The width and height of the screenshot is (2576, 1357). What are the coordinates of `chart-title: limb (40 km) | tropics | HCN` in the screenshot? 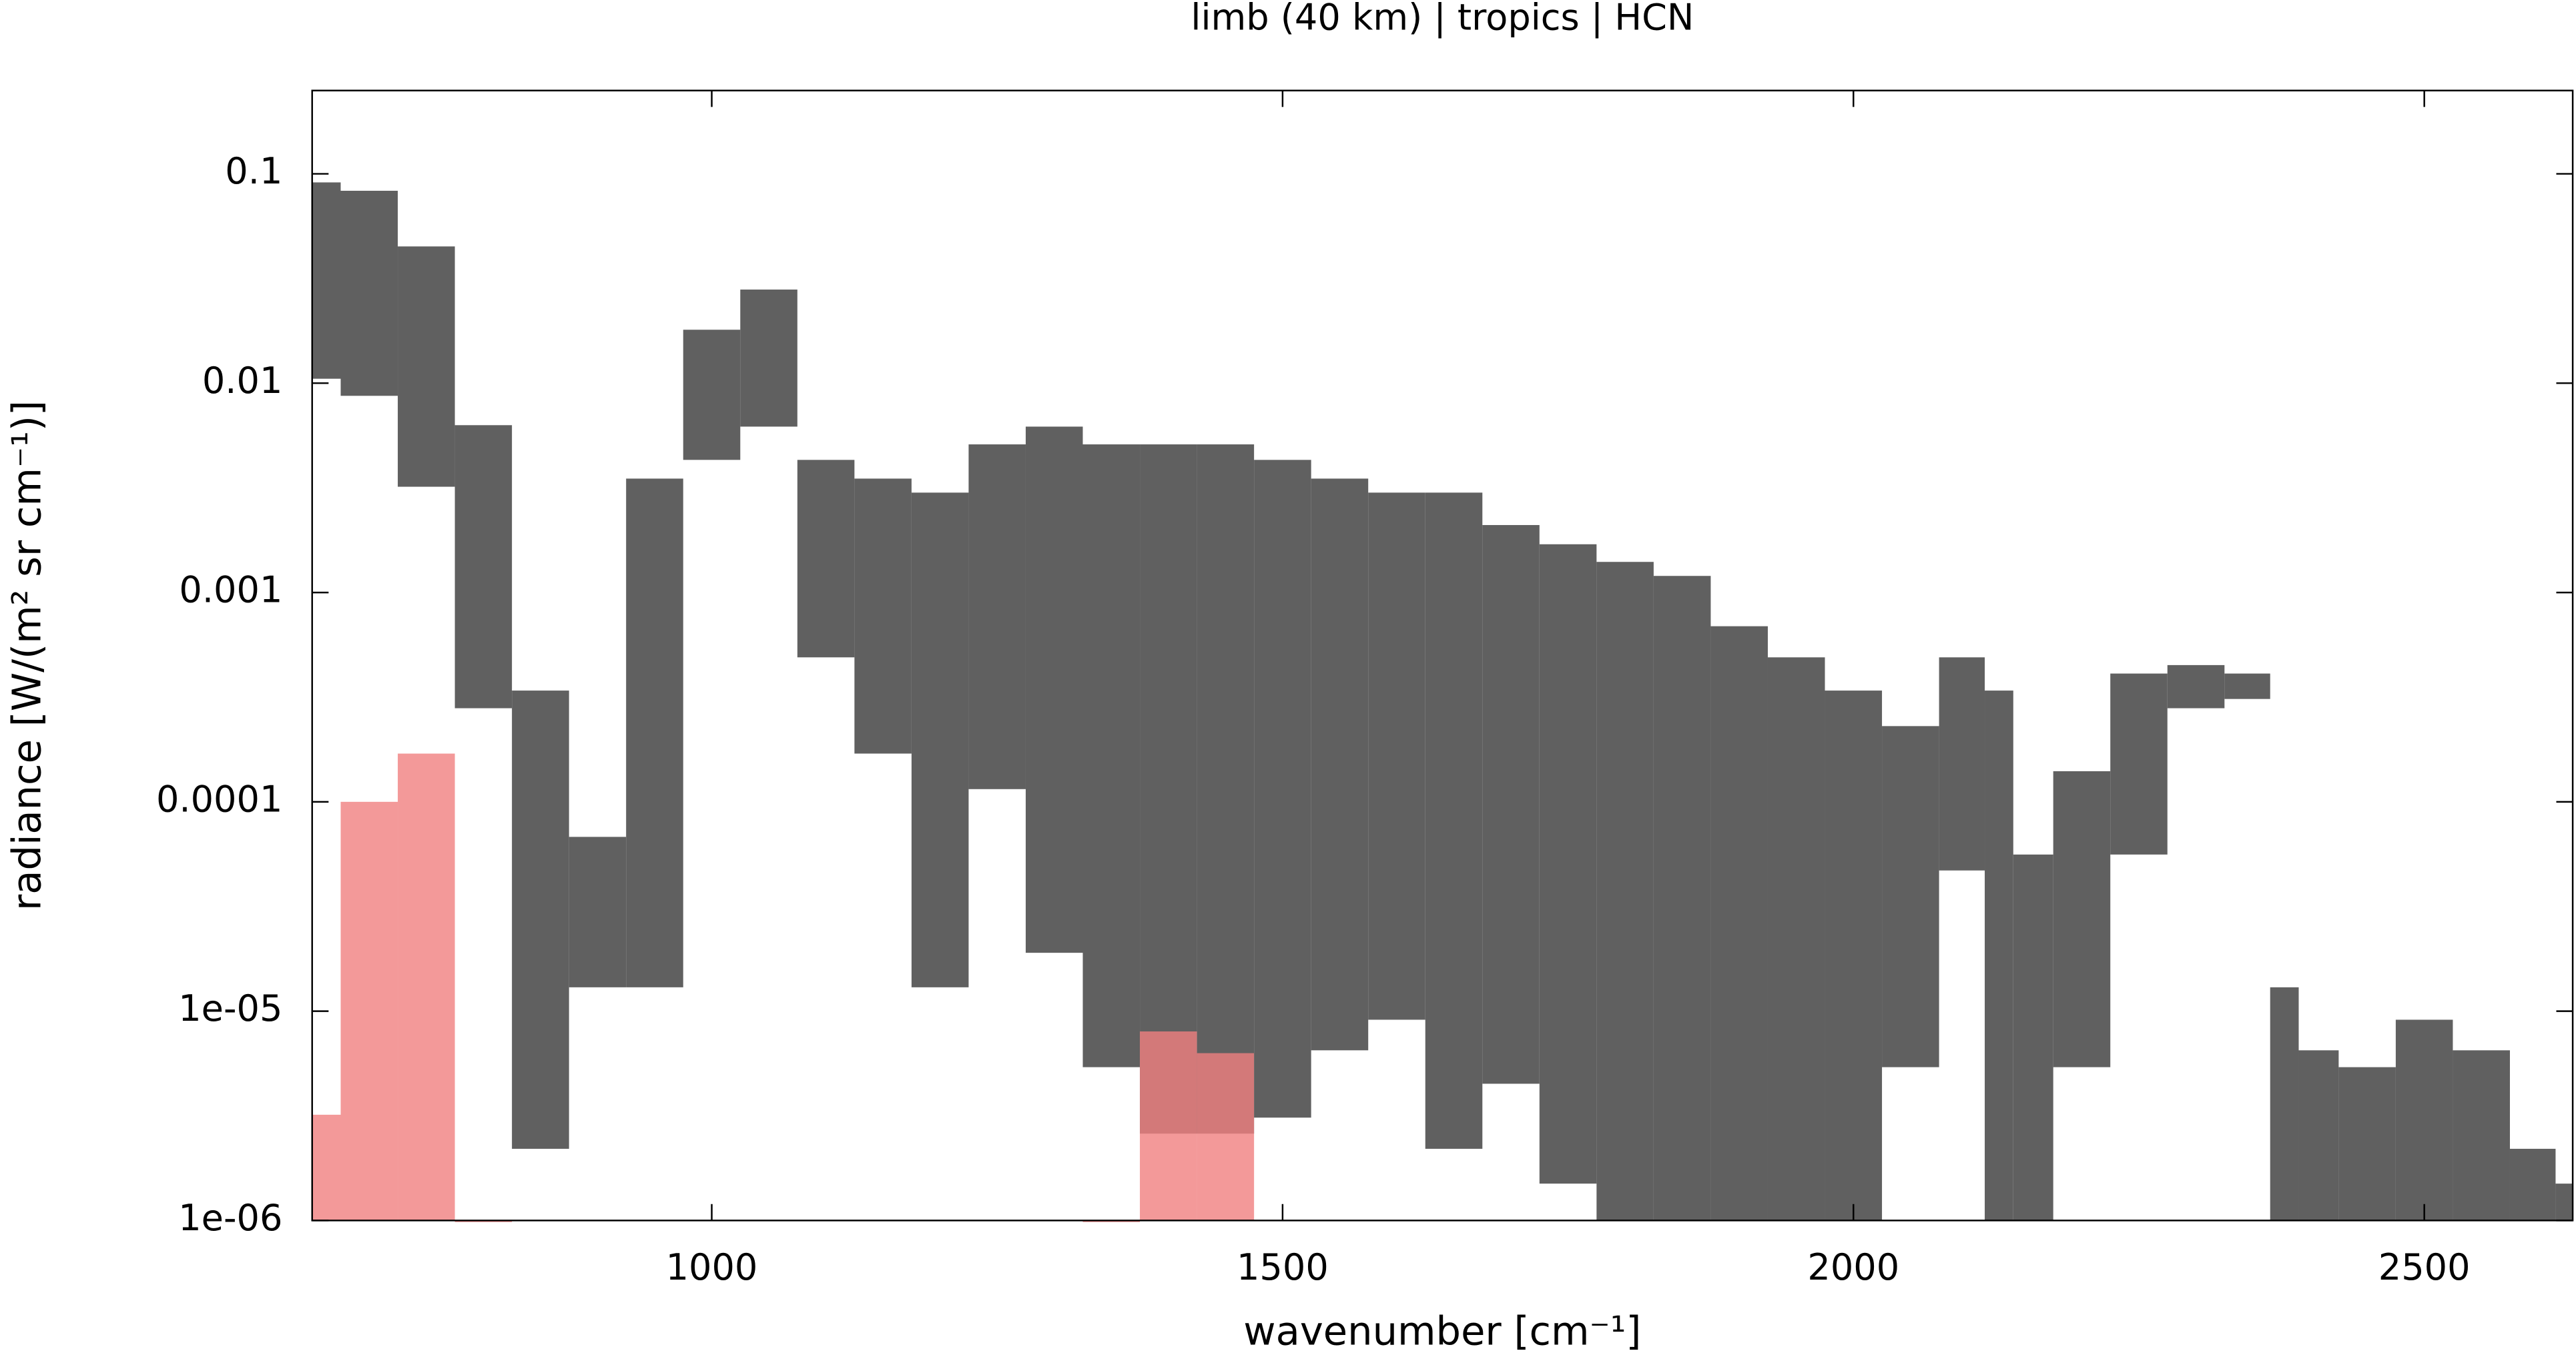 It's located at (1443, 19).